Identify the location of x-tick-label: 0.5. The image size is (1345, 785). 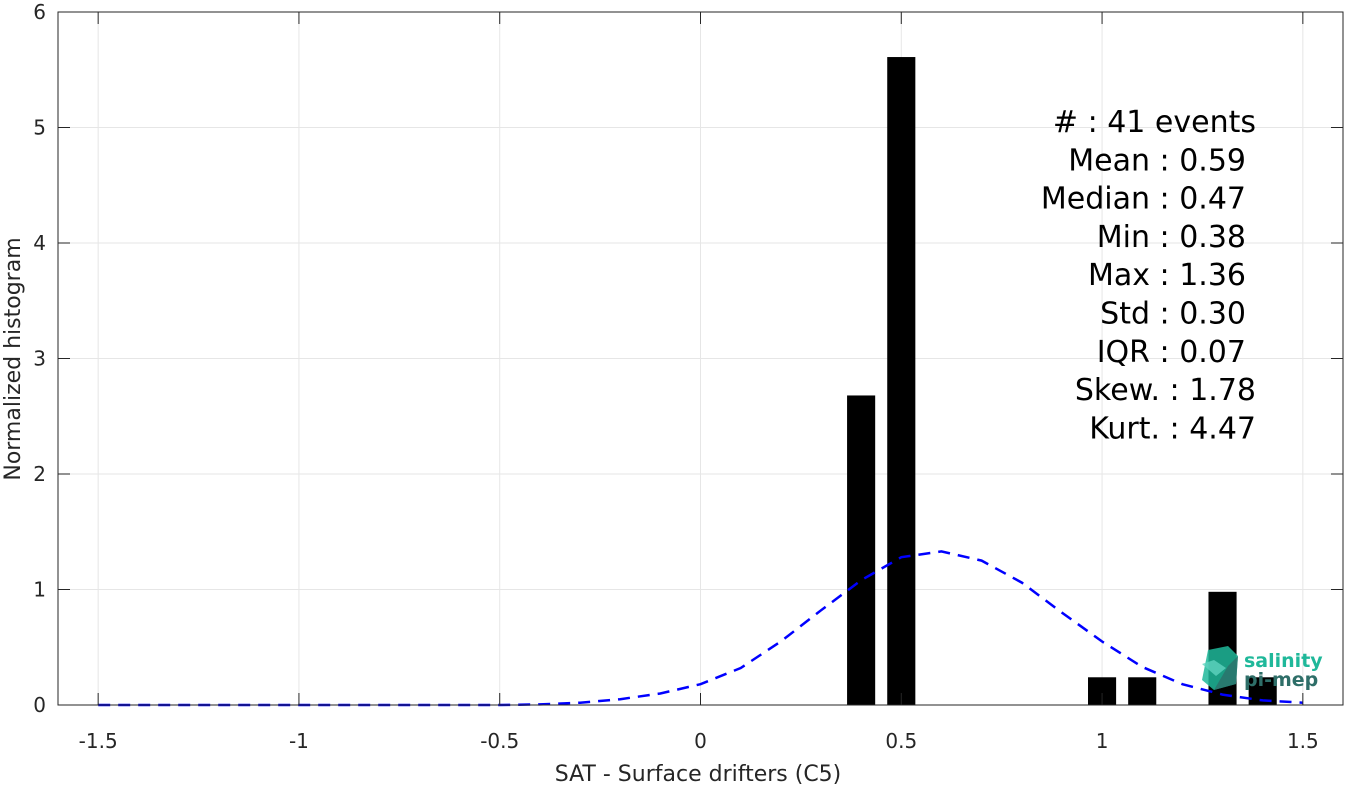
(901, 741).